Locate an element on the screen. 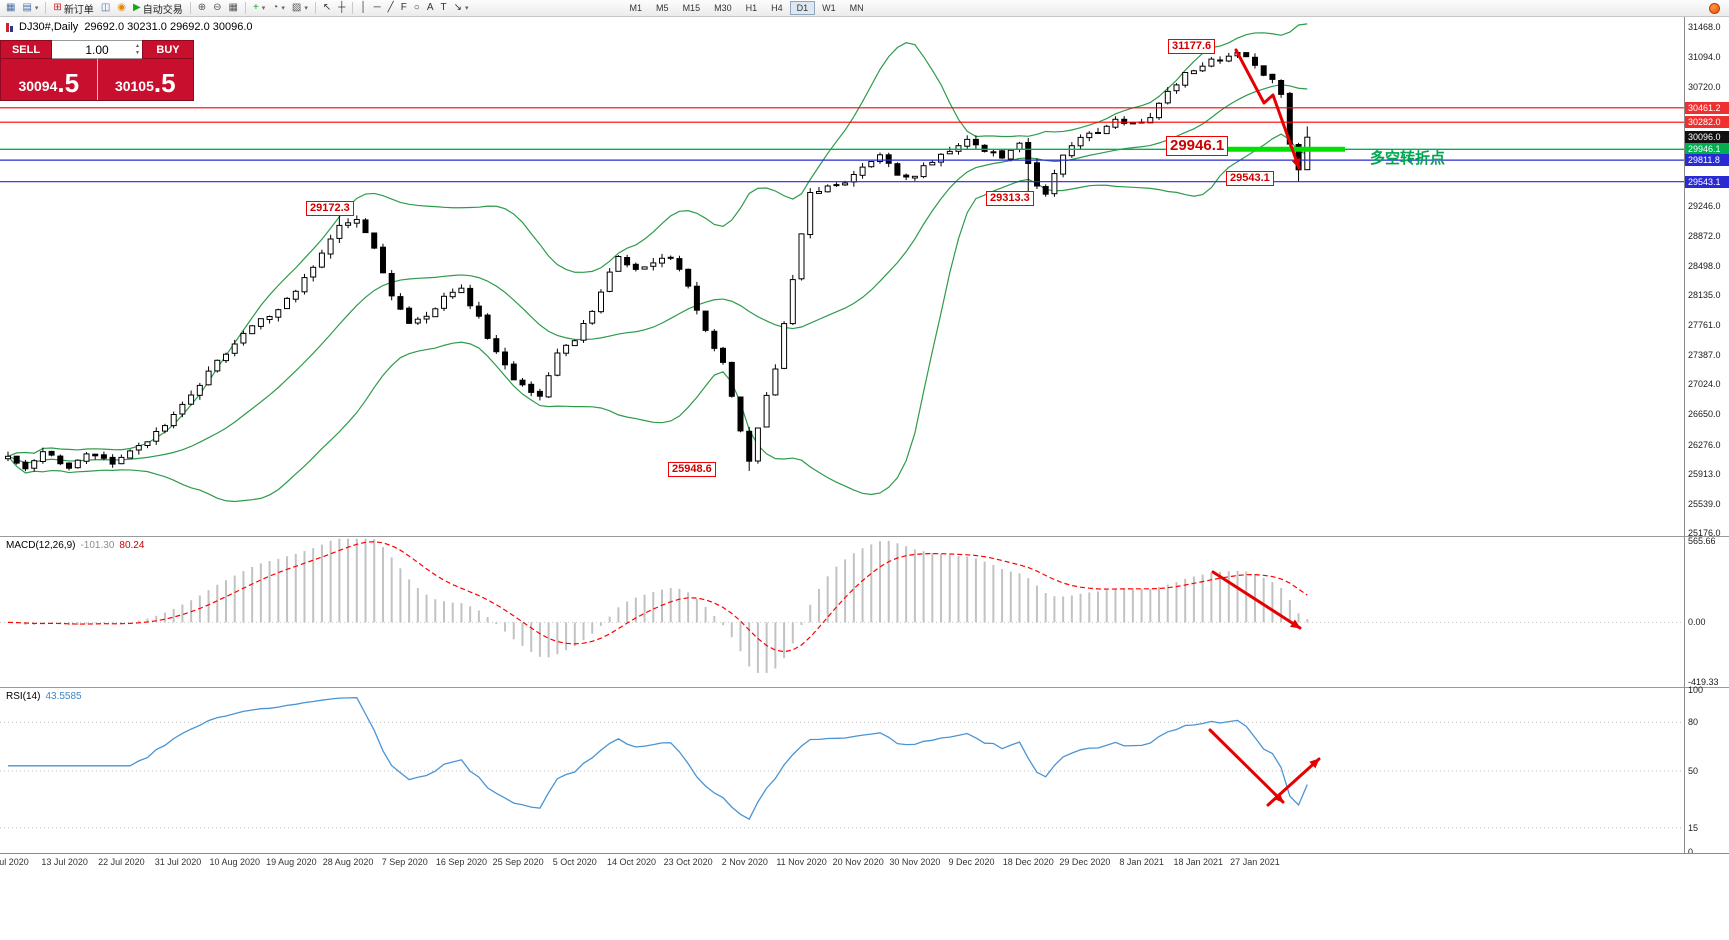 This screenshot has width=1729, height=940. price-downtrend-arrow is located at coordinates (1267, 109).